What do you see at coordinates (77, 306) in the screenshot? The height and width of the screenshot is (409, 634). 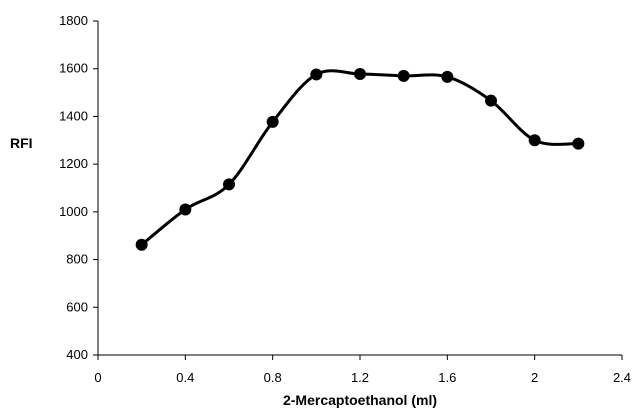 I see `y-tick-label: 600` at bounding box center [77, 306].